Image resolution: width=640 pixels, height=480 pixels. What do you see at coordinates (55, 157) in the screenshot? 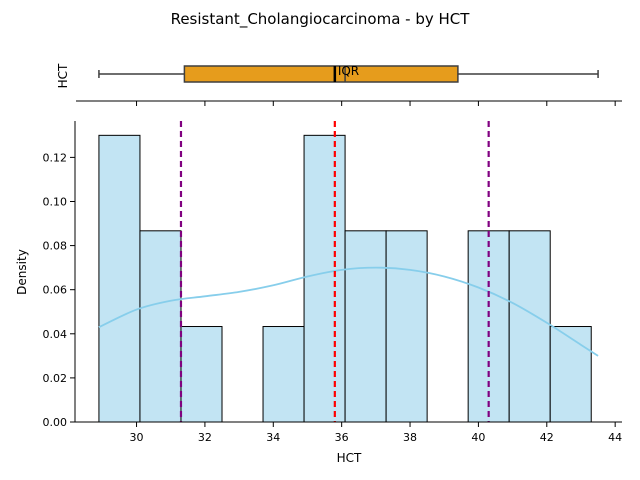
I see `y-tick-label: 0.12` at bounding box center [55, 157].